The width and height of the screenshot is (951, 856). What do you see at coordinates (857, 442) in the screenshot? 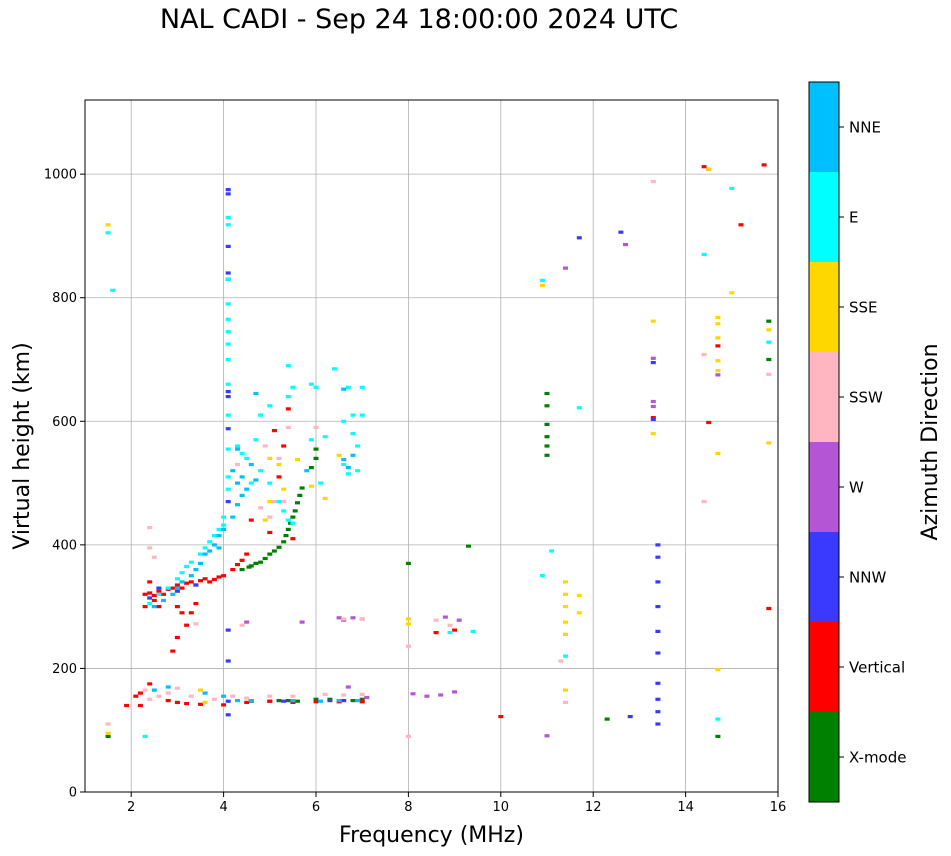
I see `colorbar: X-mode Vertical NNW W SSW SSE E NNE` at bounding box center [857, 442].